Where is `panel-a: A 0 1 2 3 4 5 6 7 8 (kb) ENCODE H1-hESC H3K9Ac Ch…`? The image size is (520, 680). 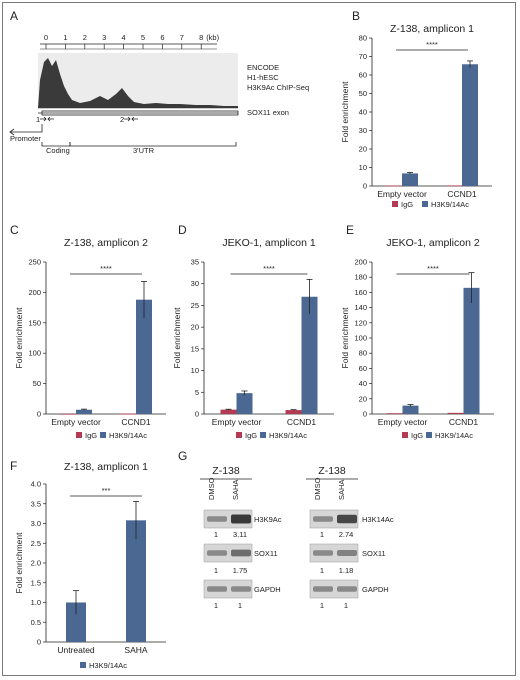
panel-a: A 0 1 2 3 4 5 6 7 8 (kb) ENCODE H1-hESC H3K9Ac Ch… is located at coordinates (159, 82).